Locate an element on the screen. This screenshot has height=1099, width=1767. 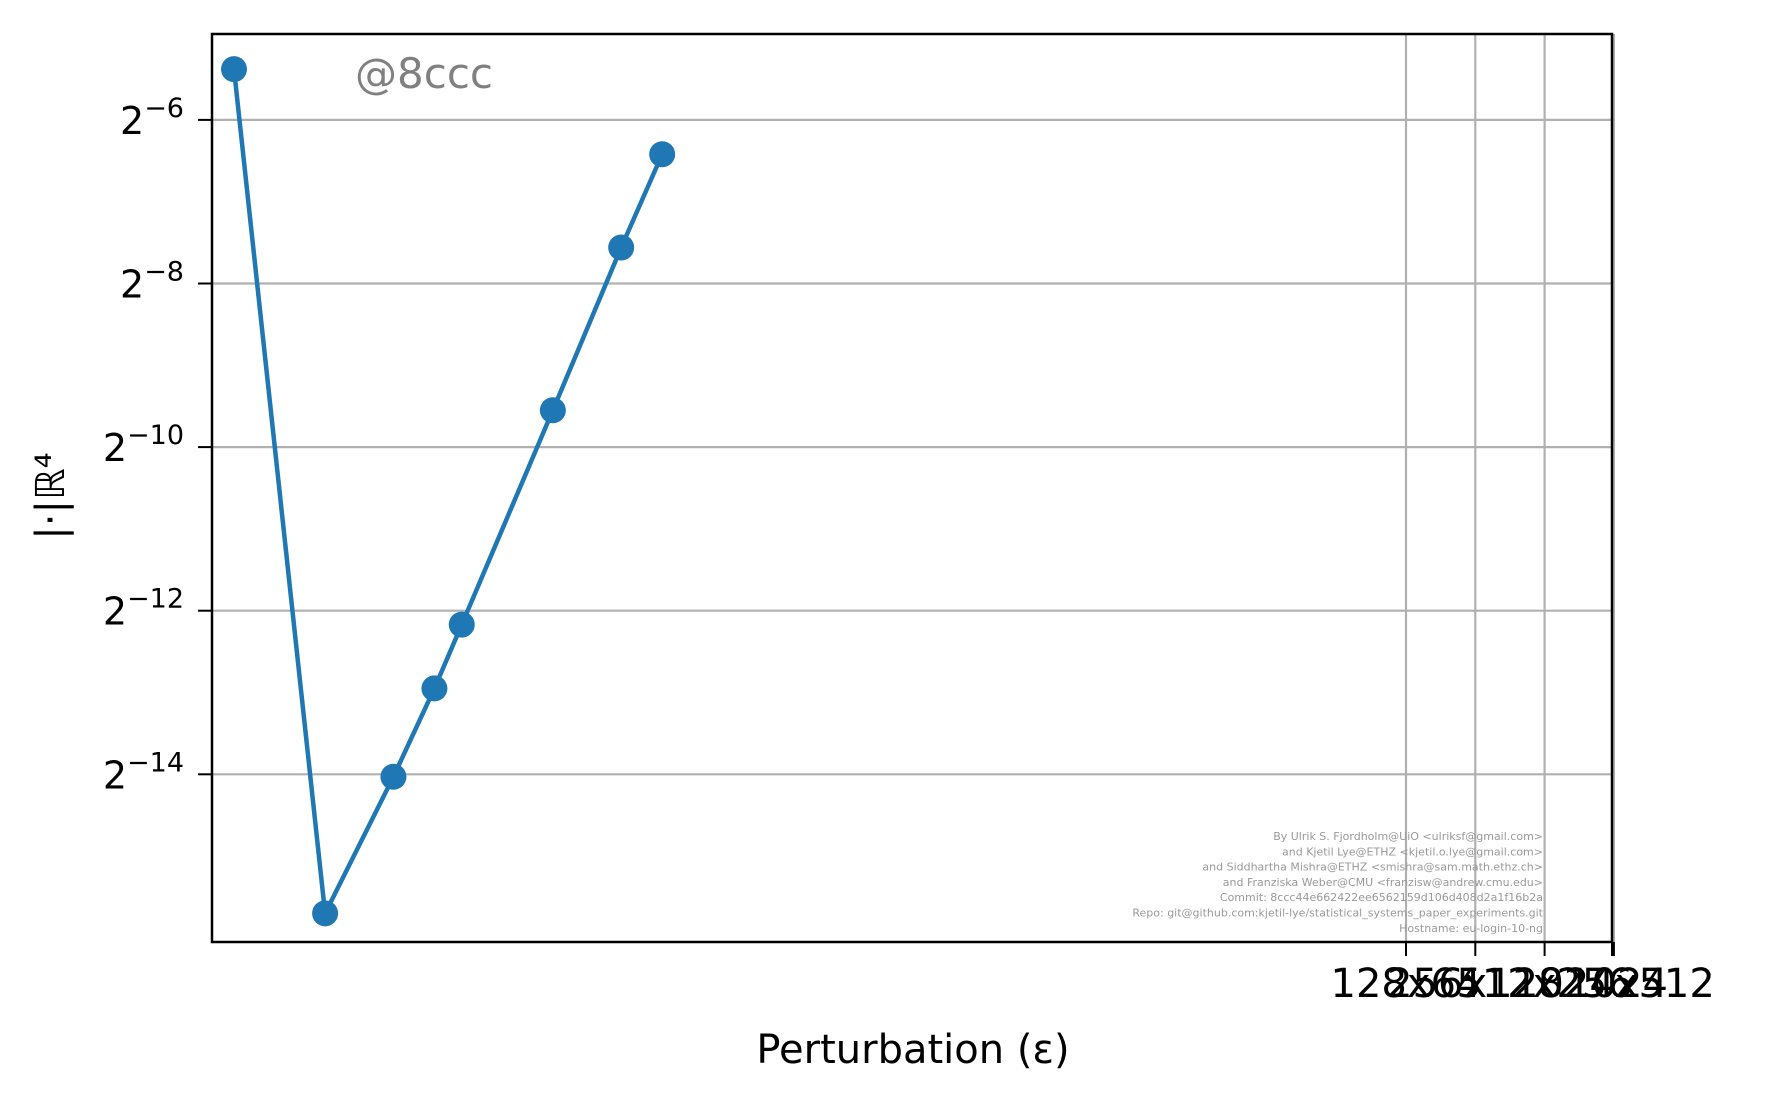
watermark: @8ccc is located at coordinates (424, 73).